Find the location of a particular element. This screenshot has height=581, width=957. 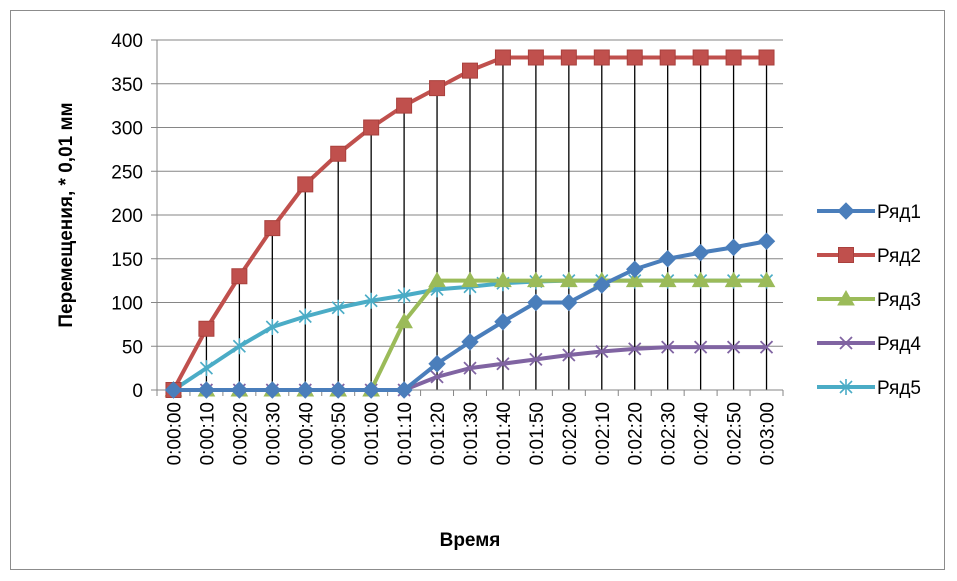

x-tick-label: 0:02:10 is located at coordinates (603, 433).